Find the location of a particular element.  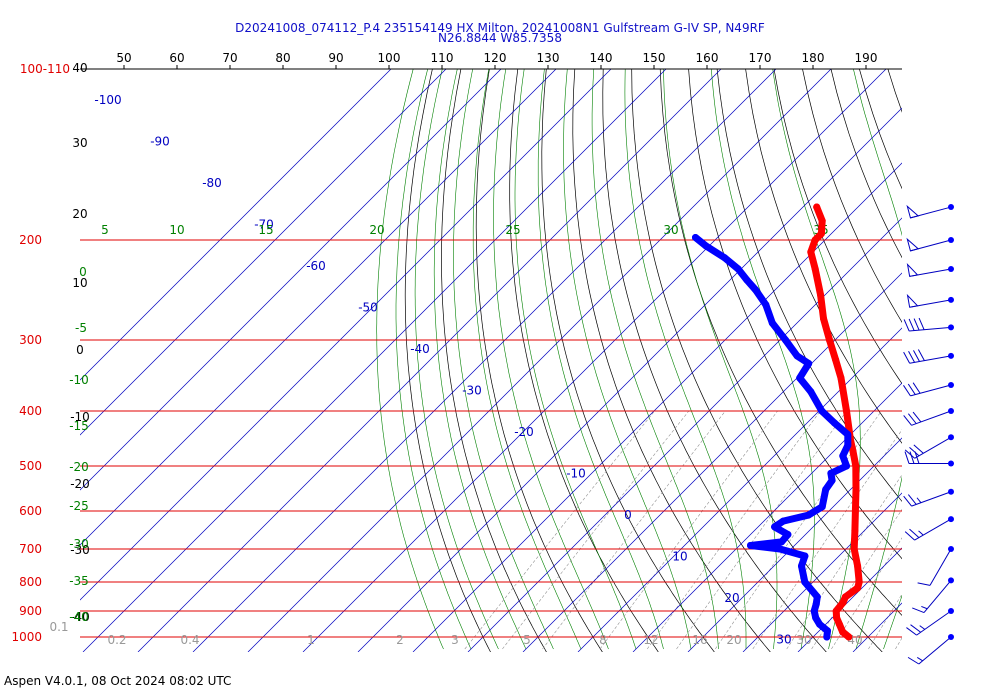

wind-barb-staff is located at coordinates (940, 567).